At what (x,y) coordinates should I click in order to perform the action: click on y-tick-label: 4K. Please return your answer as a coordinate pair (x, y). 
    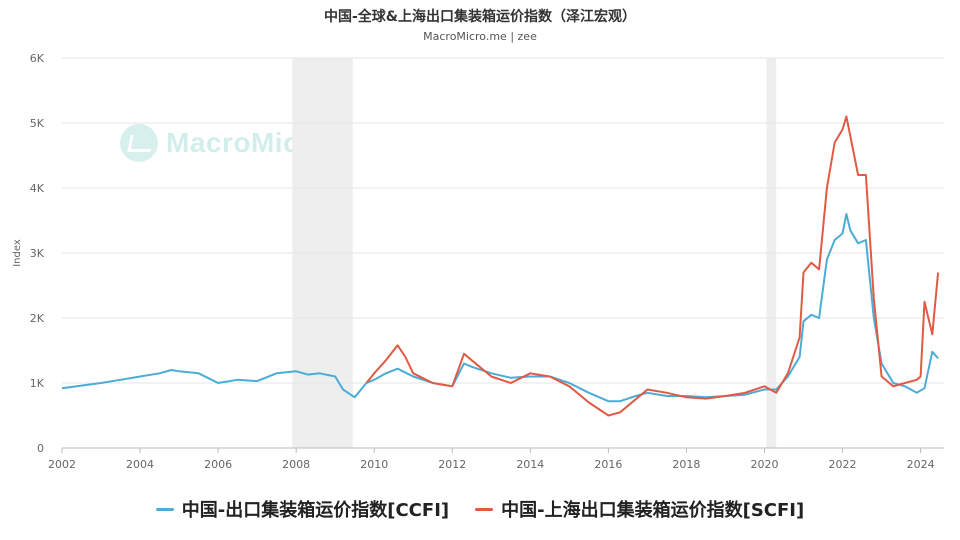
    Looking at the image, I should click on (37, 188).